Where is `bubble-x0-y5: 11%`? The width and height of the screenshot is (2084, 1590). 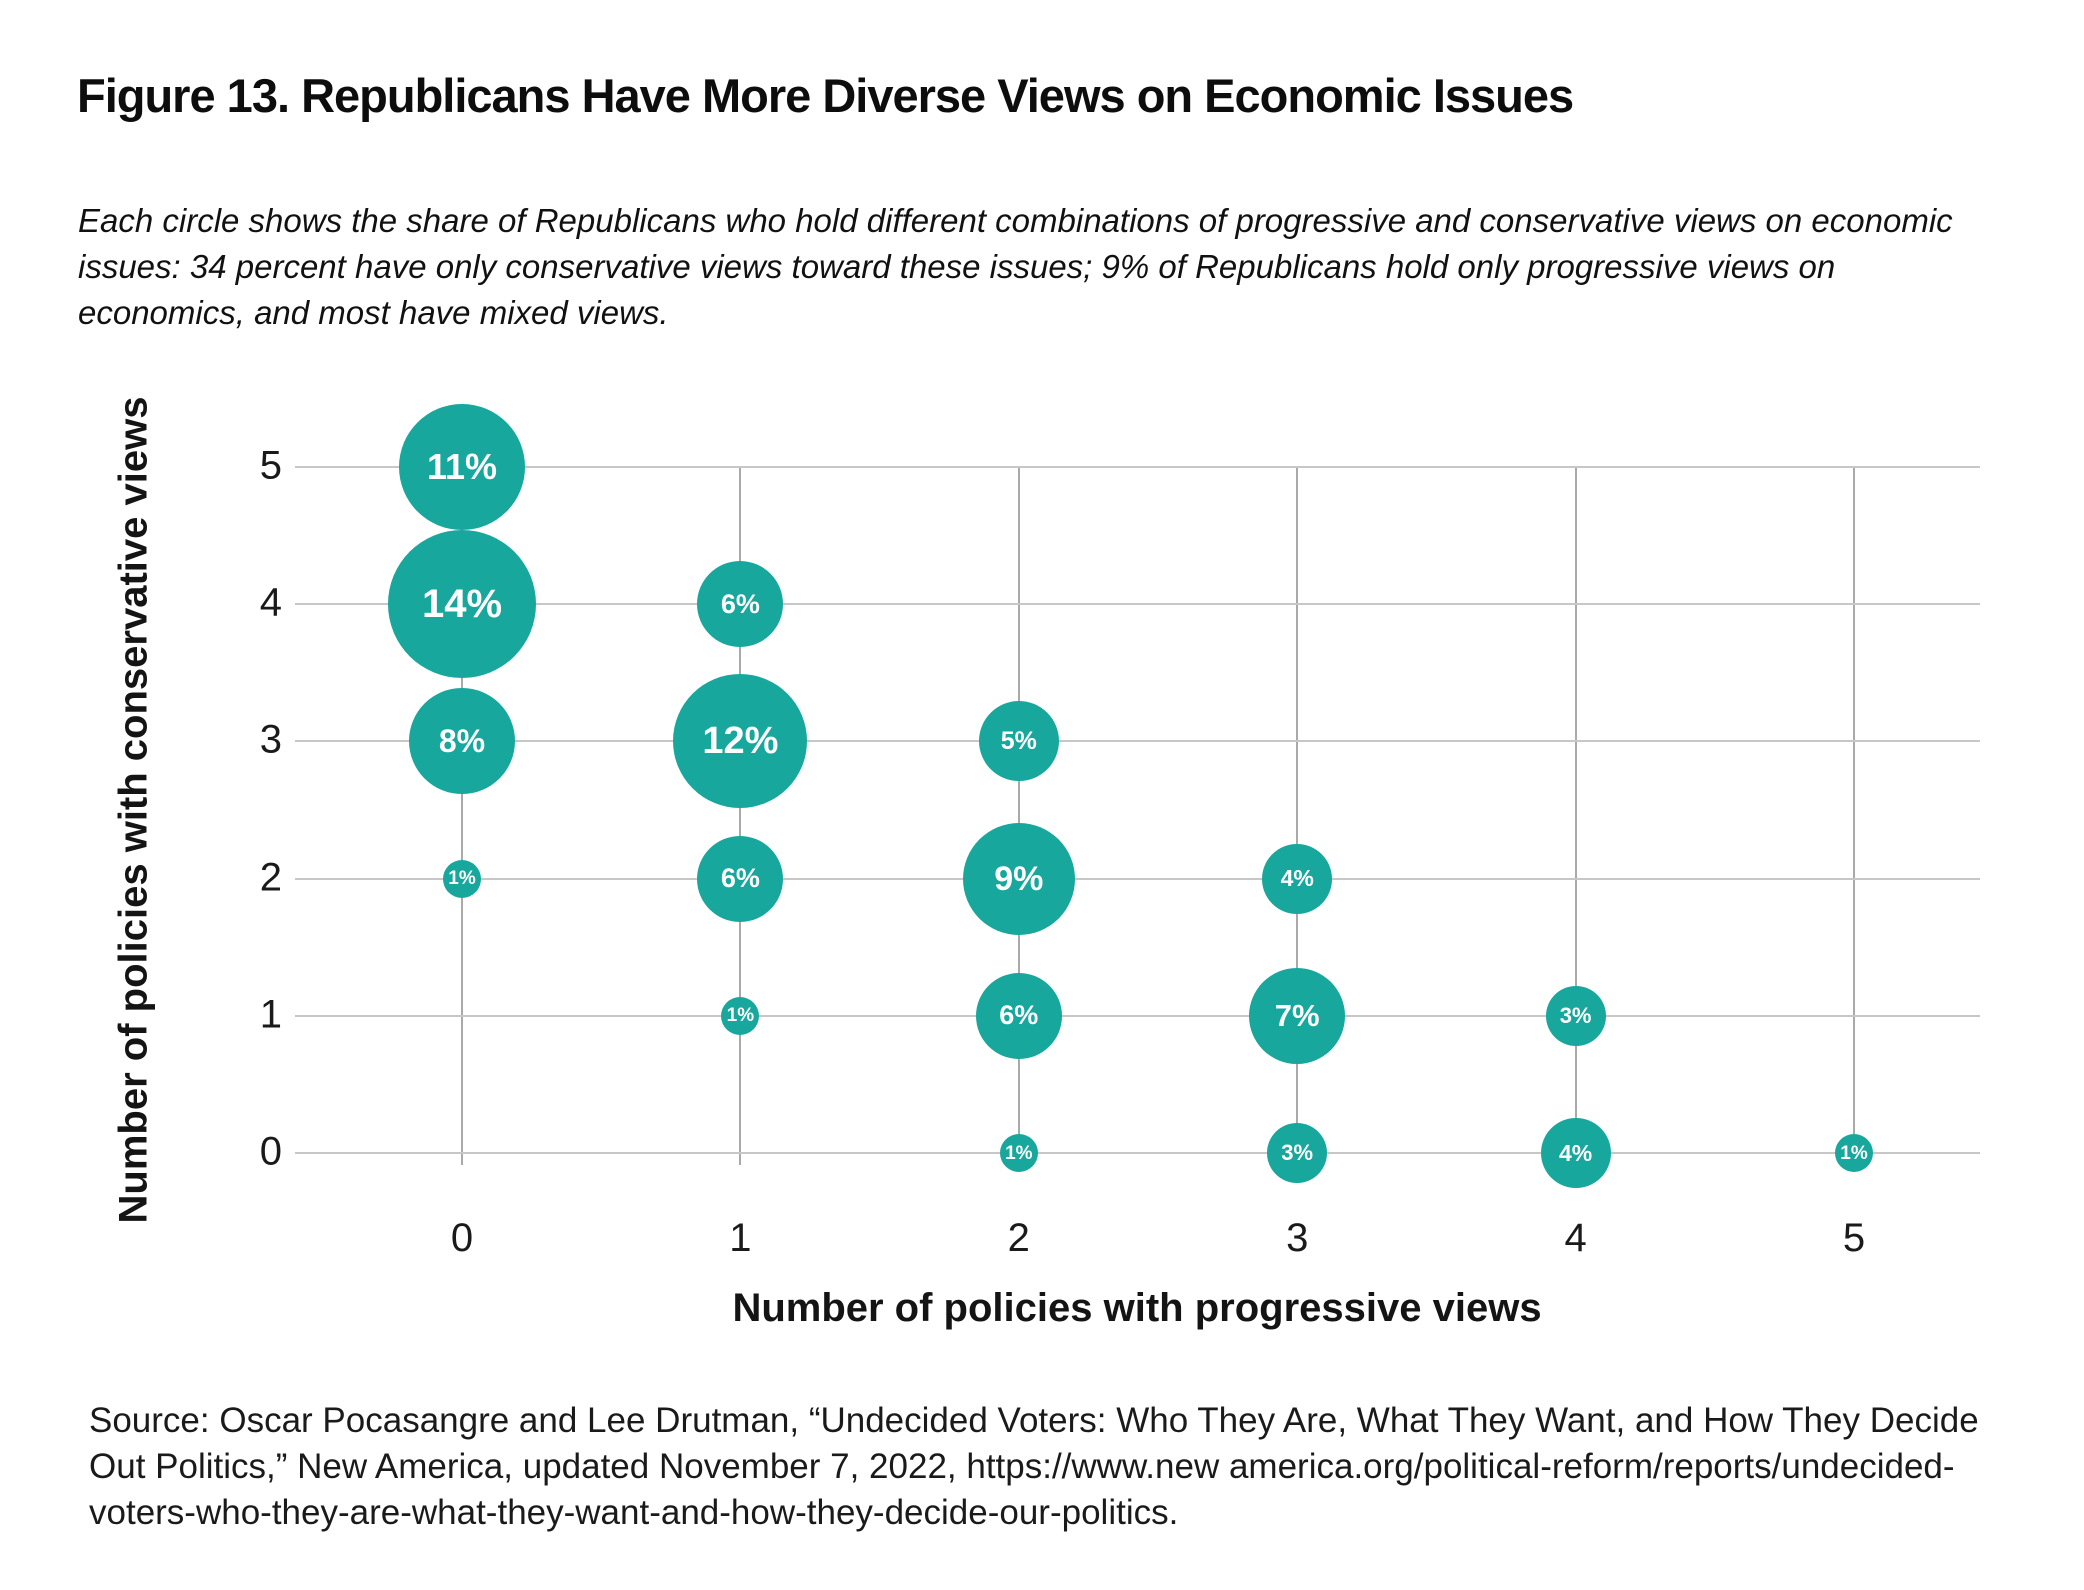 bubble-x0-y5: 11% is located at coordinates (462, 467).